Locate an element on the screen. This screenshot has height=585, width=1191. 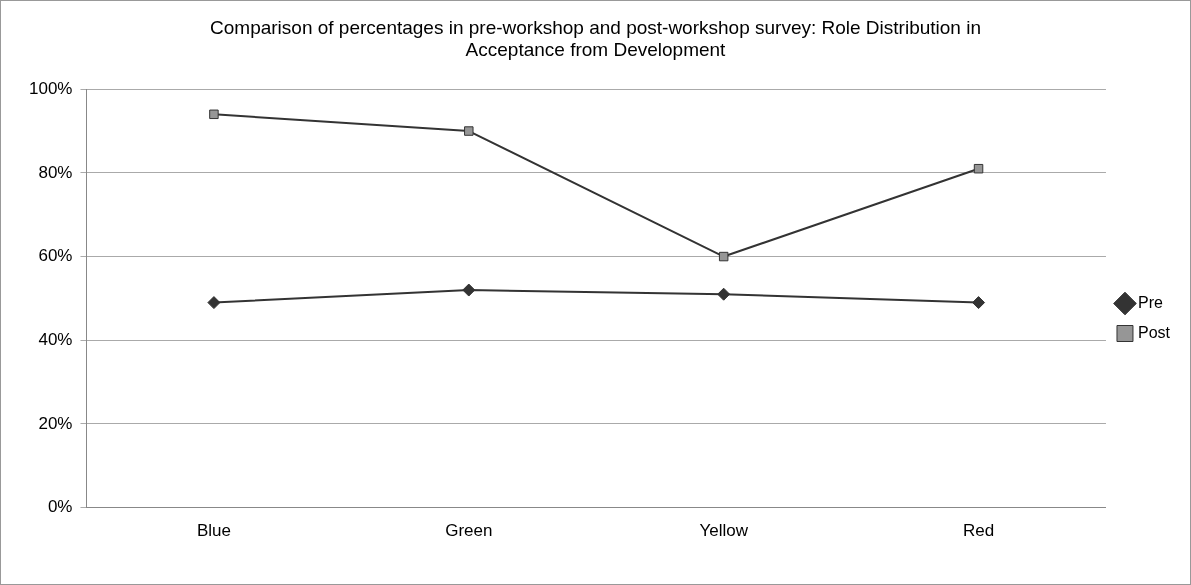
x-tick-label: Blue is located at coordinates (213, 531).